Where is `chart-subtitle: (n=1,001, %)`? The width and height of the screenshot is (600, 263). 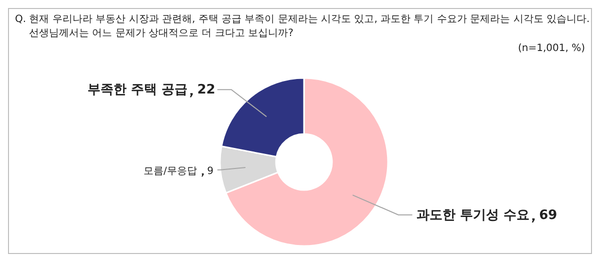
chart-subtitle: (n=1,001, %) is located at coordinates (551, 48).